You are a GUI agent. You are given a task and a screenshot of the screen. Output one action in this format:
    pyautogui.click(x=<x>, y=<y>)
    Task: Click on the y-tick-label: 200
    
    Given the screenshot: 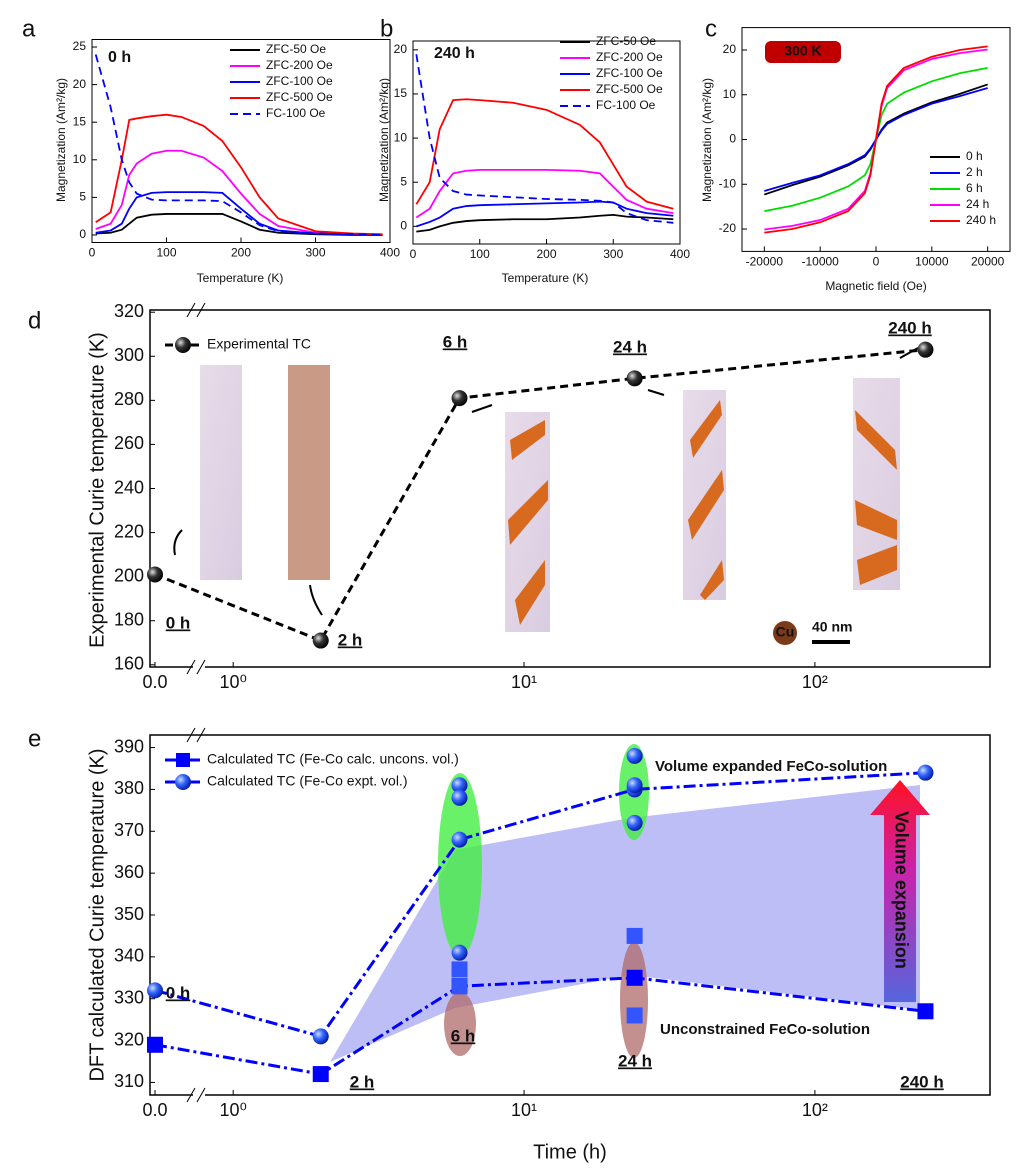 What is the action you would take?
    pyautogui.click(x=129, y=575)
    